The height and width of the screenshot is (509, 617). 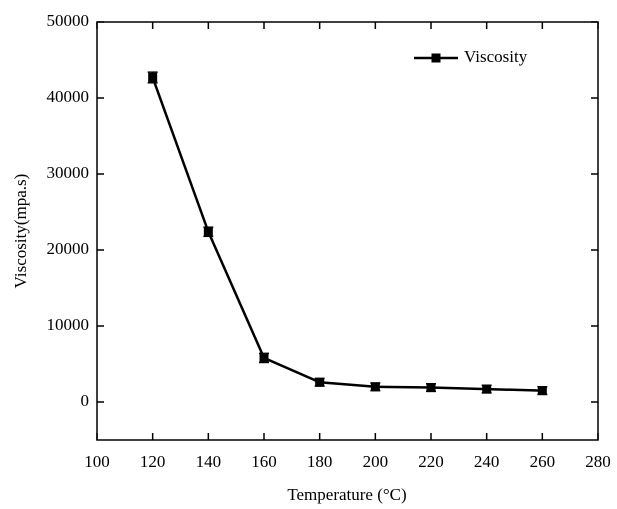 What do you see at coordinates (543, 461) in the screenshot?
I see `x-tick-label: 260` at bounding box center [543, 461].